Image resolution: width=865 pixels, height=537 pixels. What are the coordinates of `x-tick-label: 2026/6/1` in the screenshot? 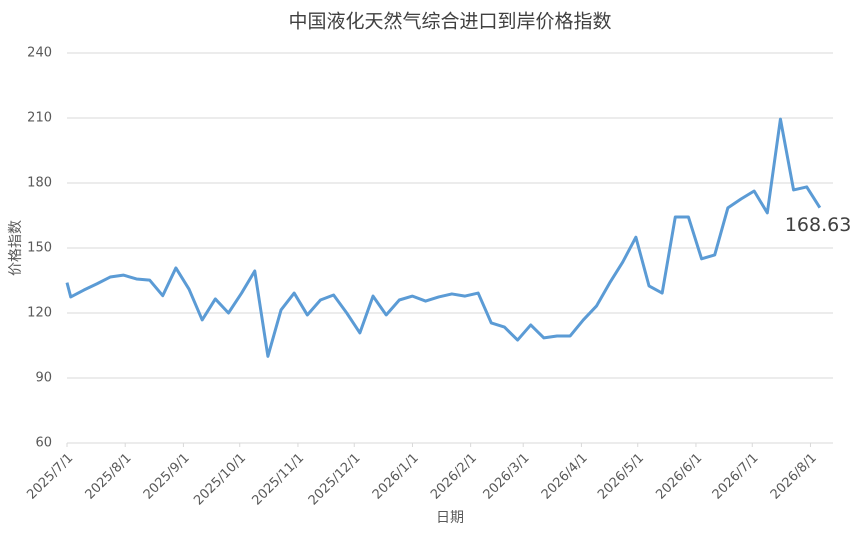 It's located at (679, 477).